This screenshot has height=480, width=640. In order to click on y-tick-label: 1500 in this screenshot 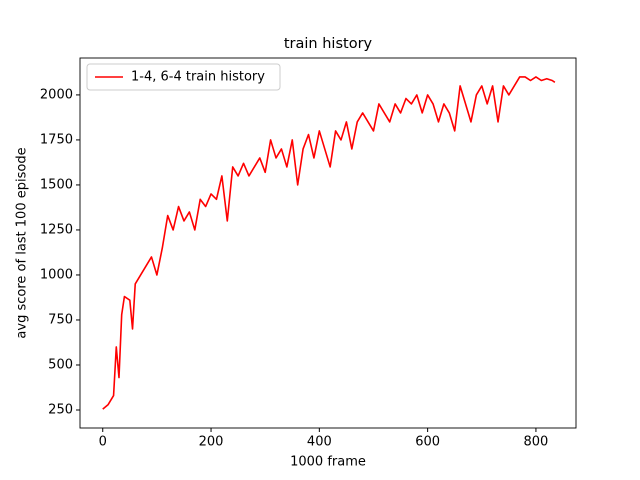, I will do `click(56, 184)`.